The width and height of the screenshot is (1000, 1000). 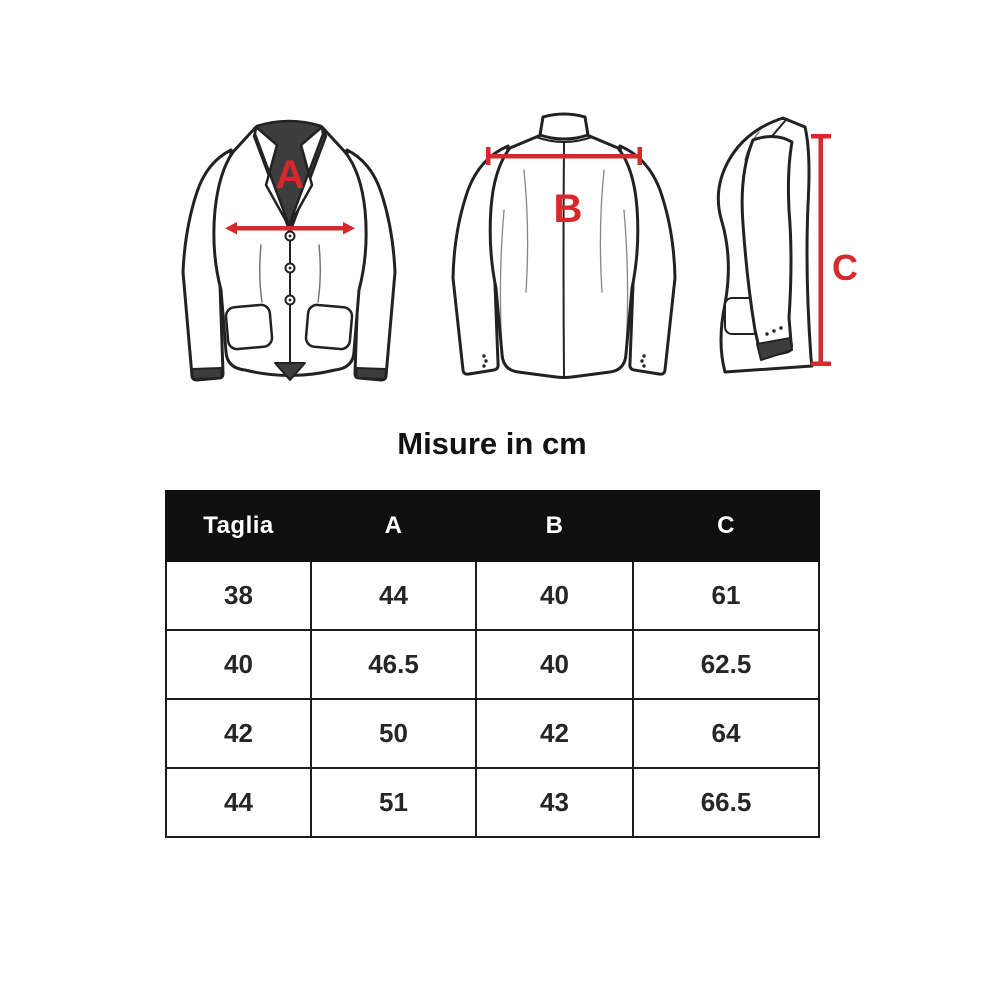 I want to click on measure-line-b, so click(x=564, y=156).